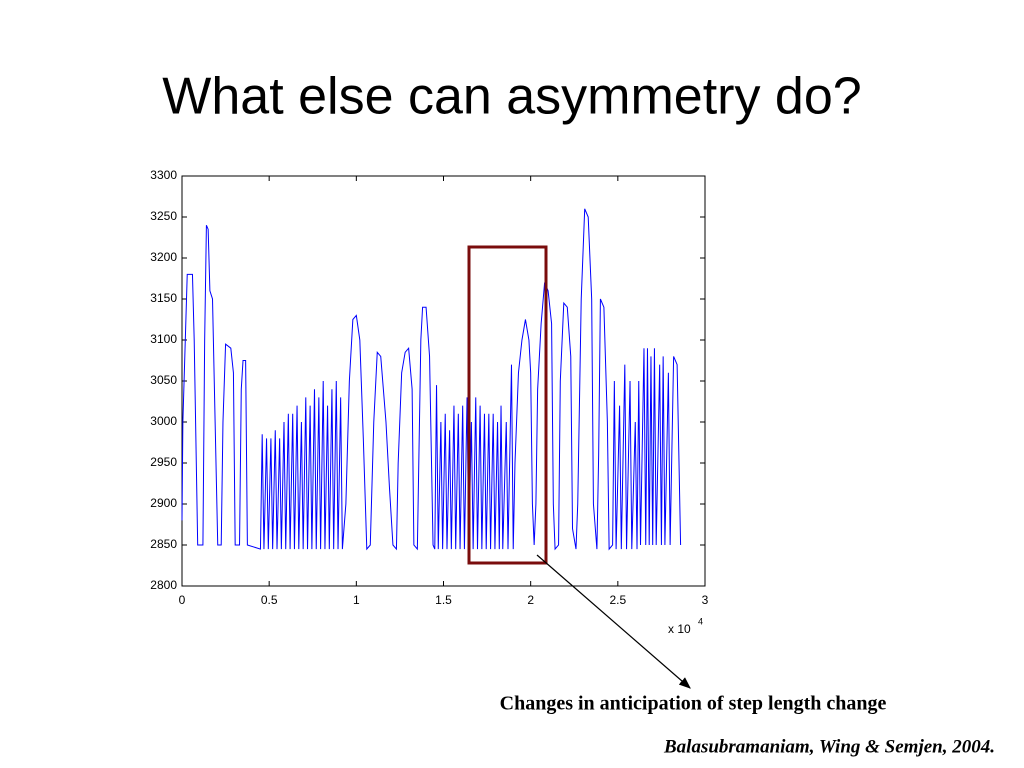 Image resolution: width=1024 pixels, height=768 pixels. What do you see at coordinates (163, 175) in the screenshot?
I see `y-tick-label: 3300` at bounding box center [163, 175].